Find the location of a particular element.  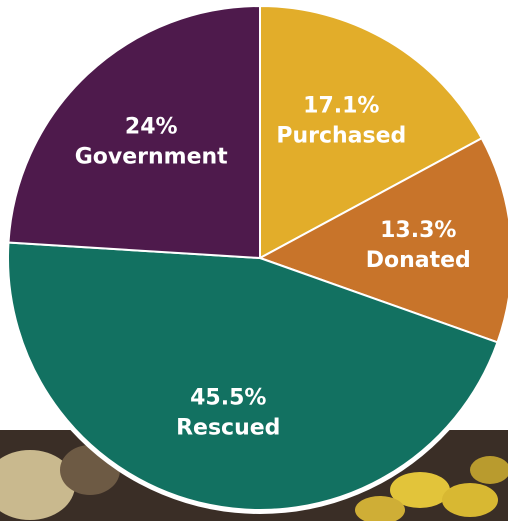

category-label: Rescued is located at coordinates (228, 428).